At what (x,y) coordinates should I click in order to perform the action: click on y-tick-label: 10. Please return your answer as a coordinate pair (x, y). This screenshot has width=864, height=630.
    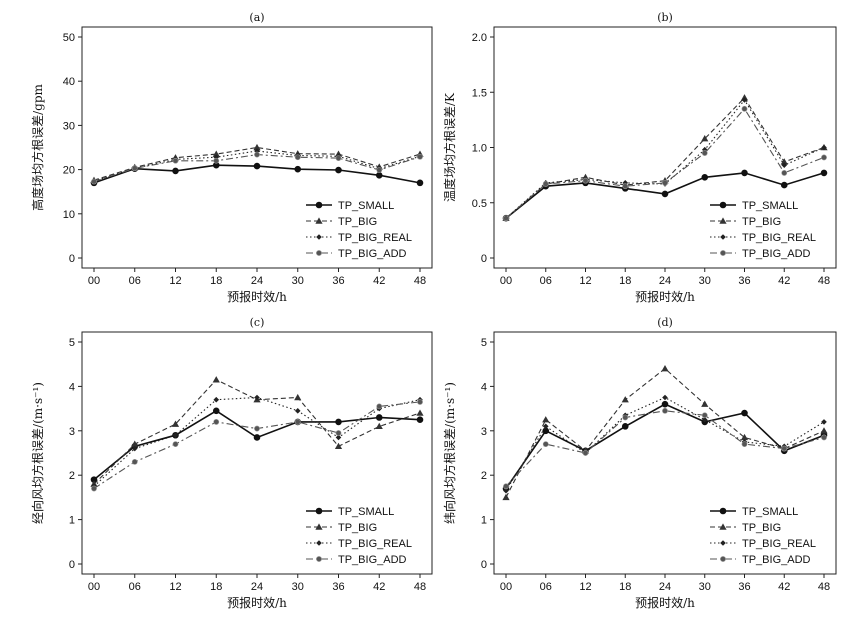
    Looking at the image, I should click on (69, 215).